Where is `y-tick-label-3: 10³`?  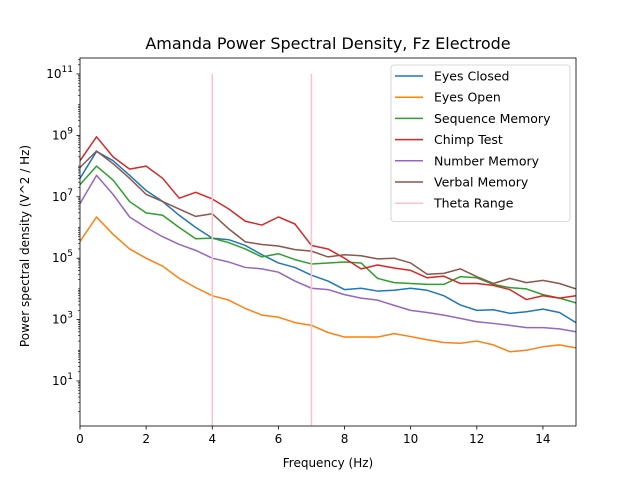
y-tick-label-3: 10³ is located at coordinates (62, 319).